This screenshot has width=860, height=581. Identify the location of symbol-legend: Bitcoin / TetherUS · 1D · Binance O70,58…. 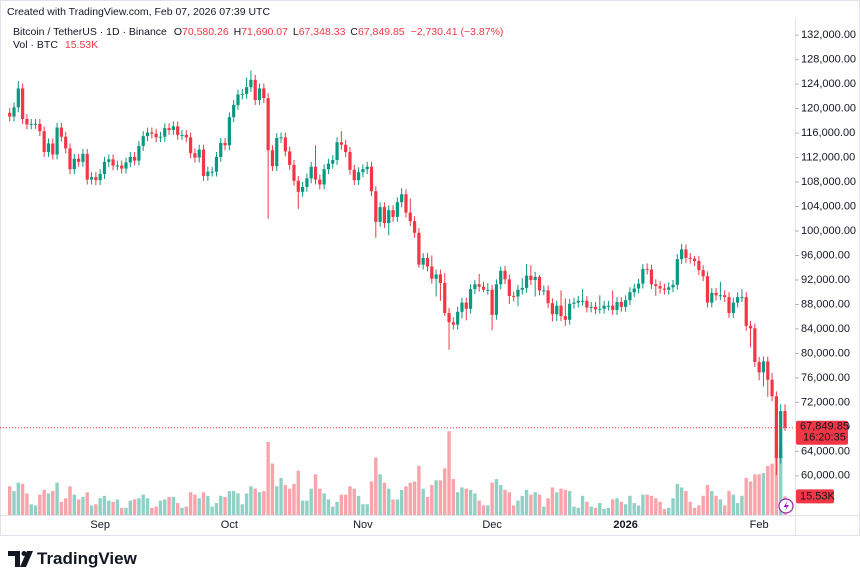
(258, 32).